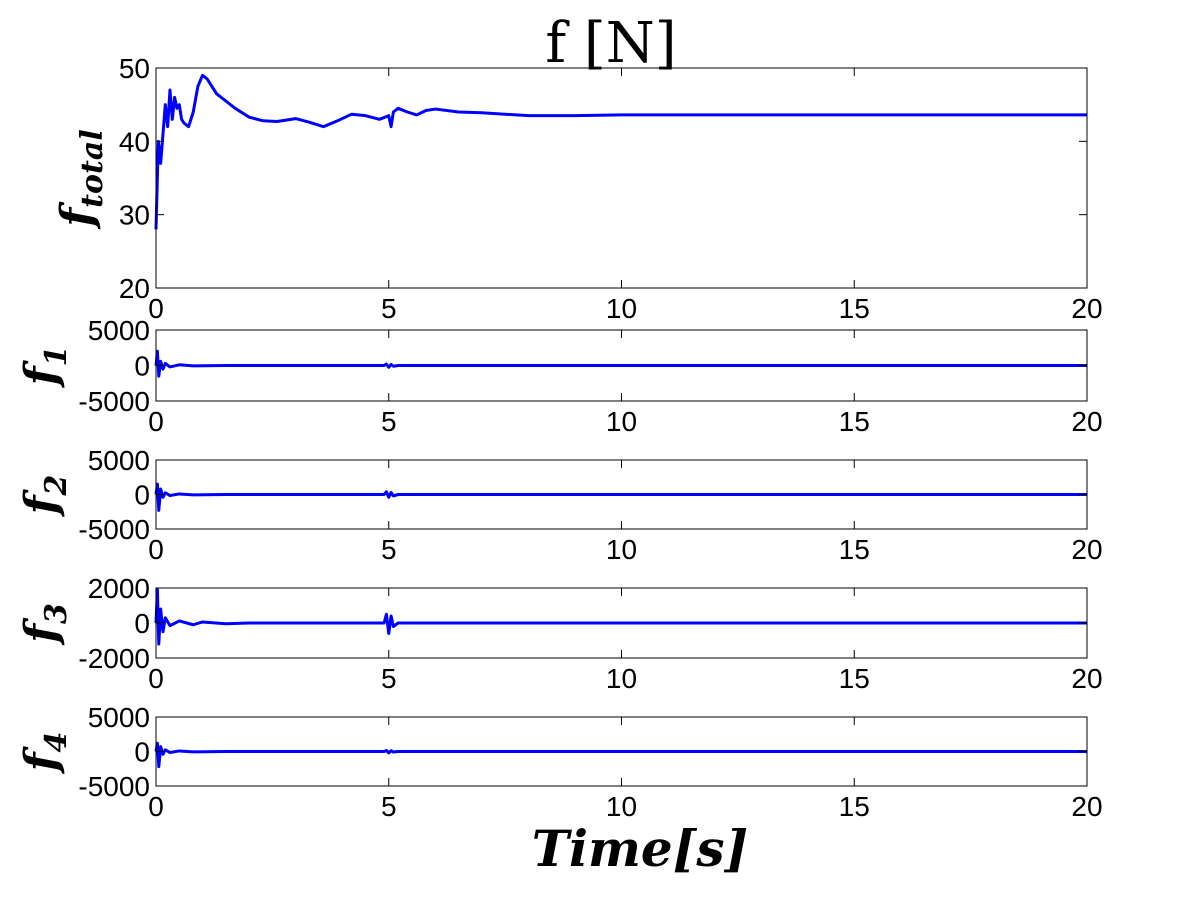  I want to click on y-tick-label: 2000, so click(119, 588).